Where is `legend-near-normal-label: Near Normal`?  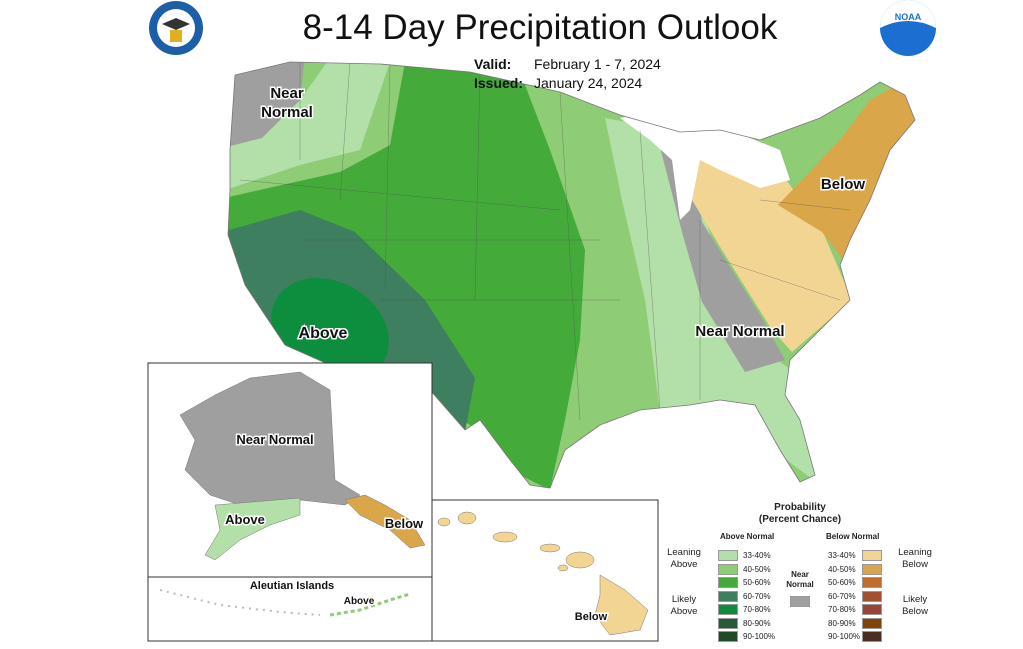
legend-near-normal-label: Near Normal is located at coordinates (800, 579).